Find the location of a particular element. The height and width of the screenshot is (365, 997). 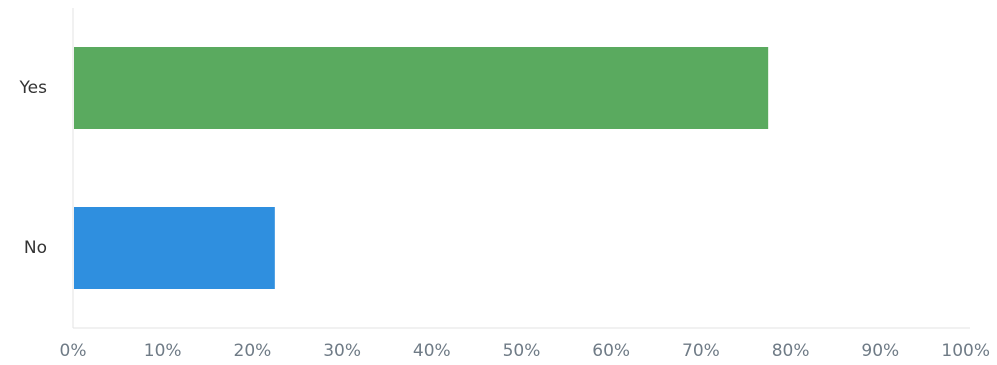

category-labels: Yes No is located at coordinates (33, 168).